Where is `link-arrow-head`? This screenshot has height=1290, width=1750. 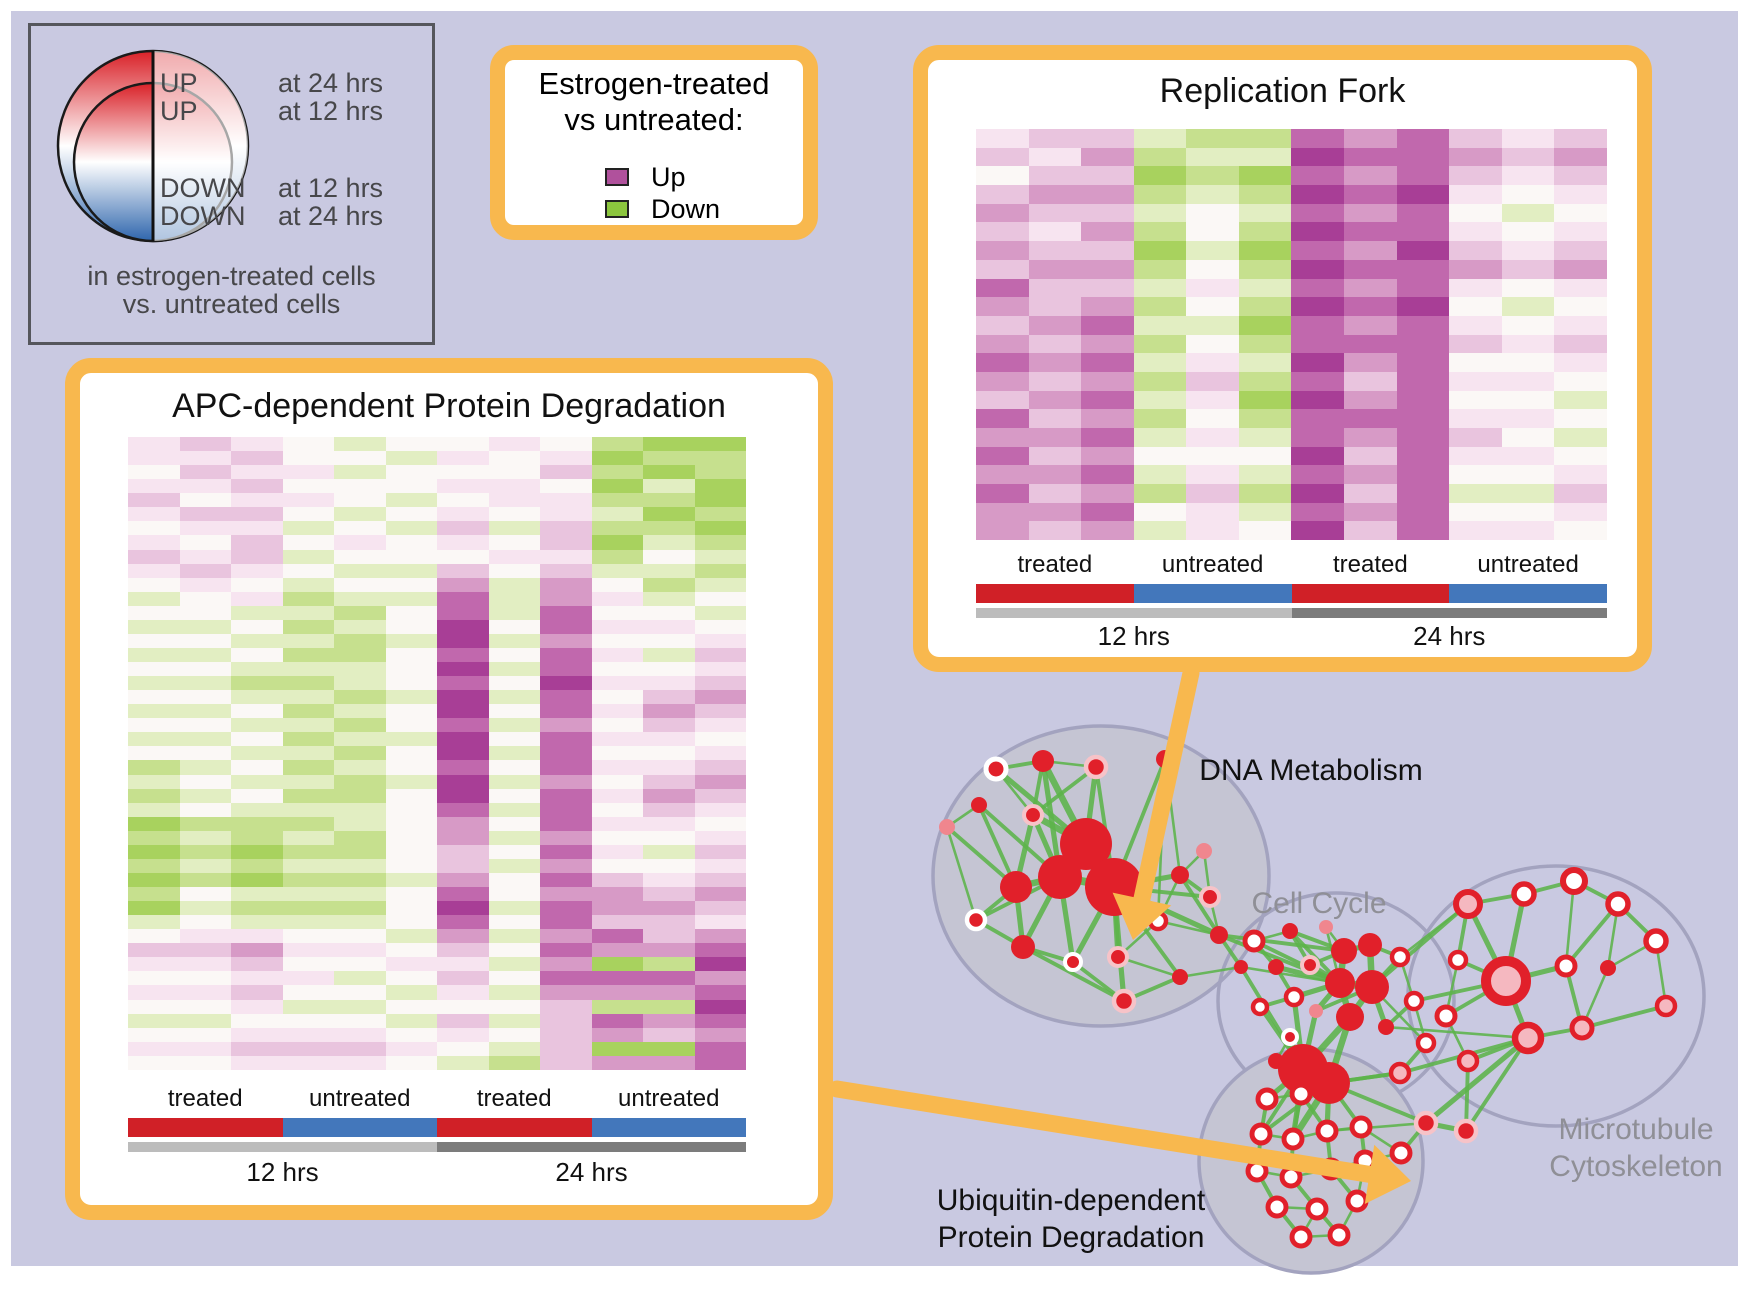 link-arrow-head is located at coordinates (1387, 1174).